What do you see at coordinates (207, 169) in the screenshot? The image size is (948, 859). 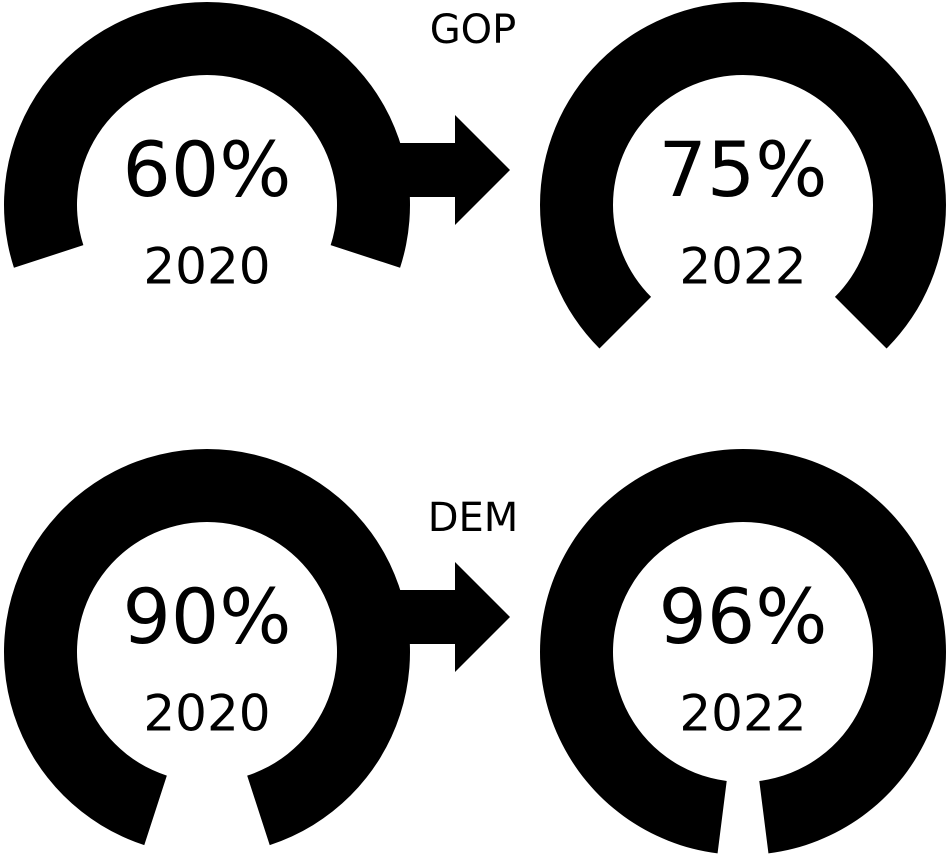 I see `value-label: 60%` at bounding box center [207, 169].